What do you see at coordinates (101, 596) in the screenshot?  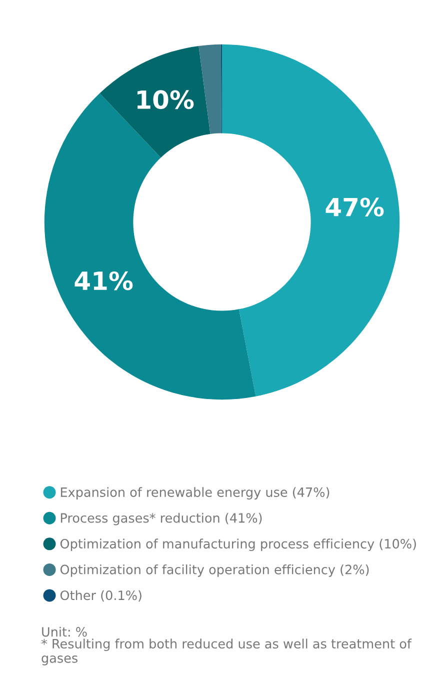 I see `legend-label: Other (0.1%)` at bounding box center [101, 596].